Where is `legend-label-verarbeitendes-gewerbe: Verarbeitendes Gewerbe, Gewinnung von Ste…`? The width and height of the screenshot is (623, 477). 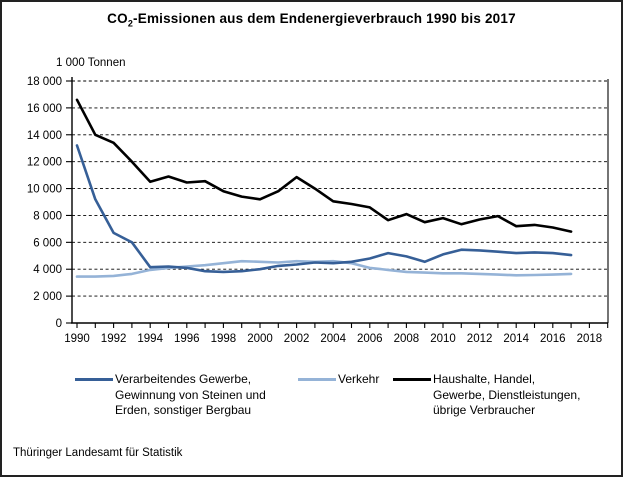
legend-label-verarbeitendes-gewerbe: Verarbeitendes Gewerbe, Gewinnung von Ste… is located at coordinates (190, 394).